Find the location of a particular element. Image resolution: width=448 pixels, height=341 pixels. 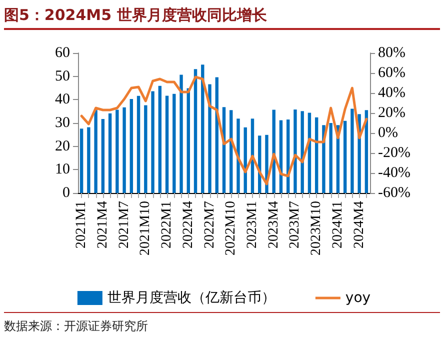

y-tick-label: 20 is located at coordinates (62, 146).